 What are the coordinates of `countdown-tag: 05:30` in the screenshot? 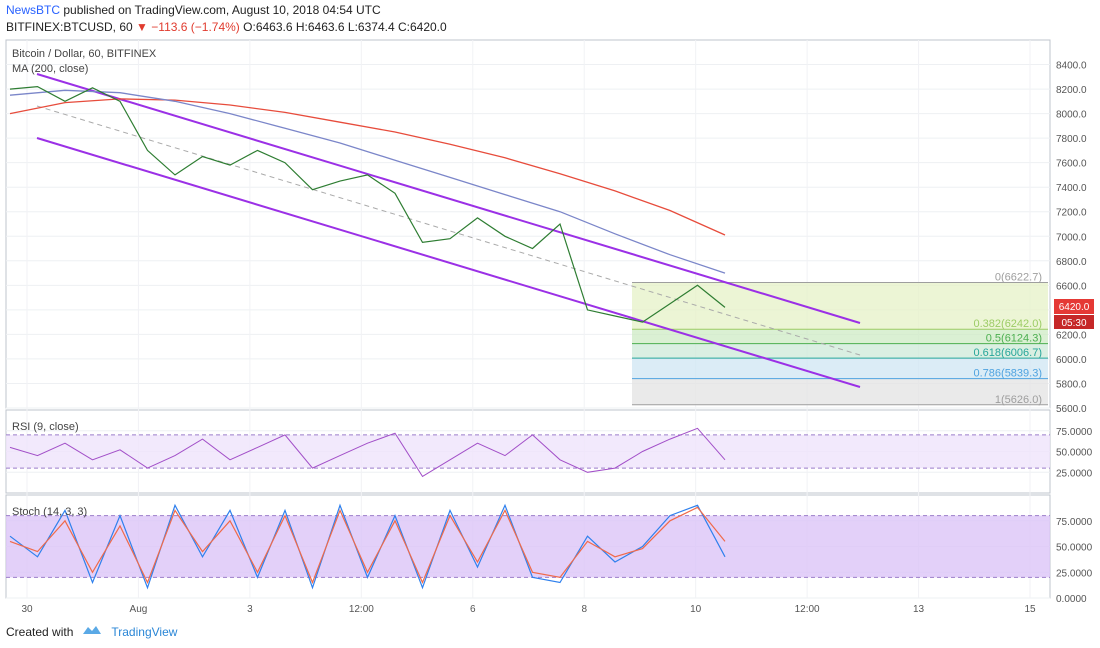 It's located at (1073, 323).